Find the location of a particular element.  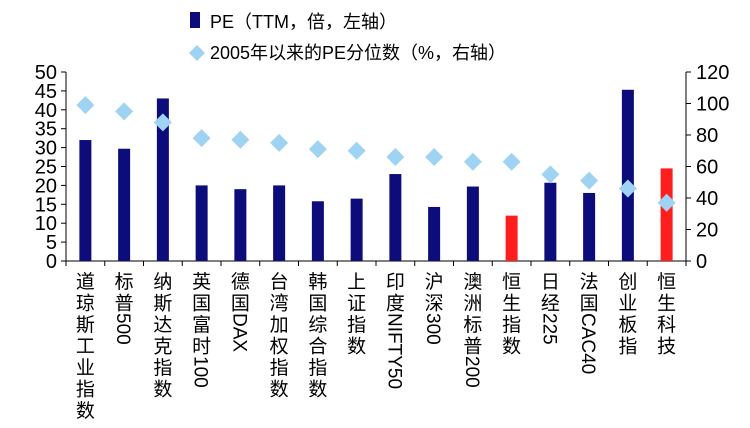

legend-bar-swatch is located at coordinates (195, 20).